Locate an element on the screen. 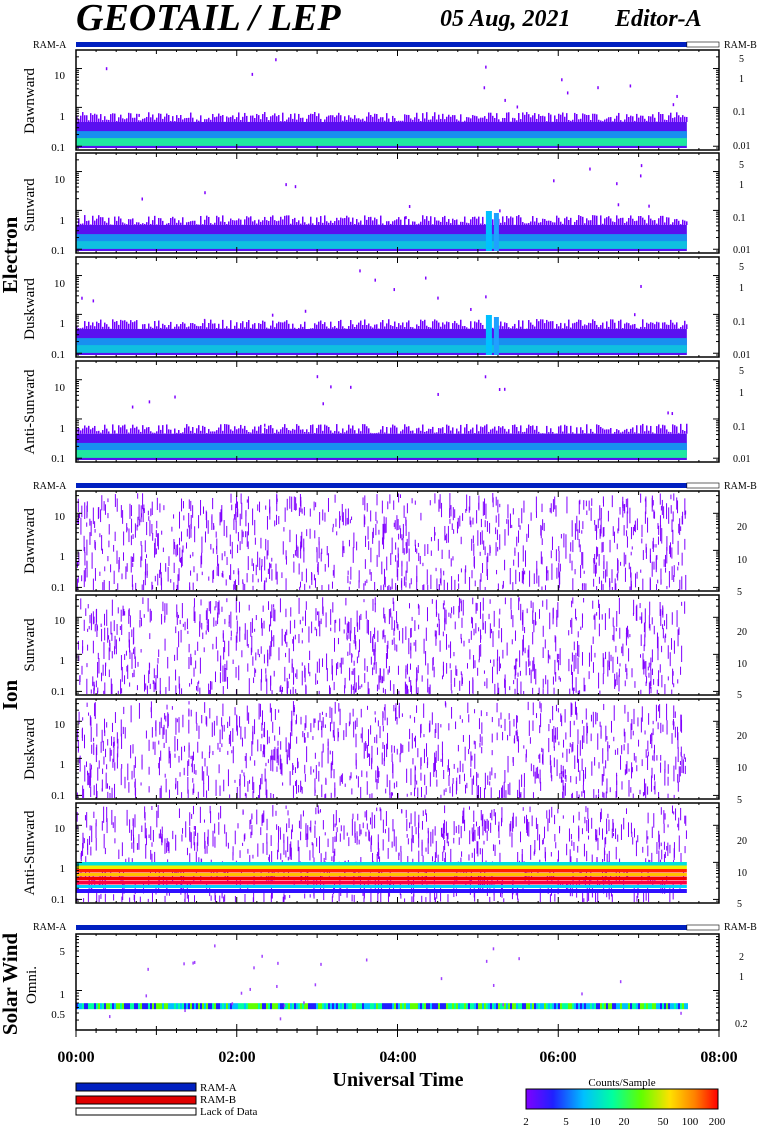 The image size is (762, 1128). panel-label-ion-sunward: Sunward is located at coordinates (30, 645).